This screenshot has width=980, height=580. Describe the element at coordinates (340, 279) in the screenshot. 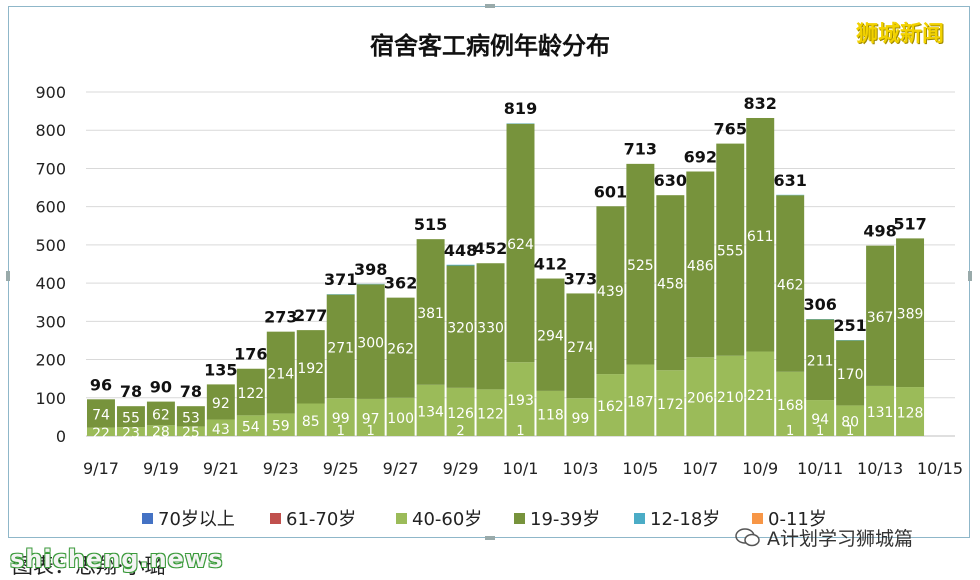

I see `total-label: 371` at that location.